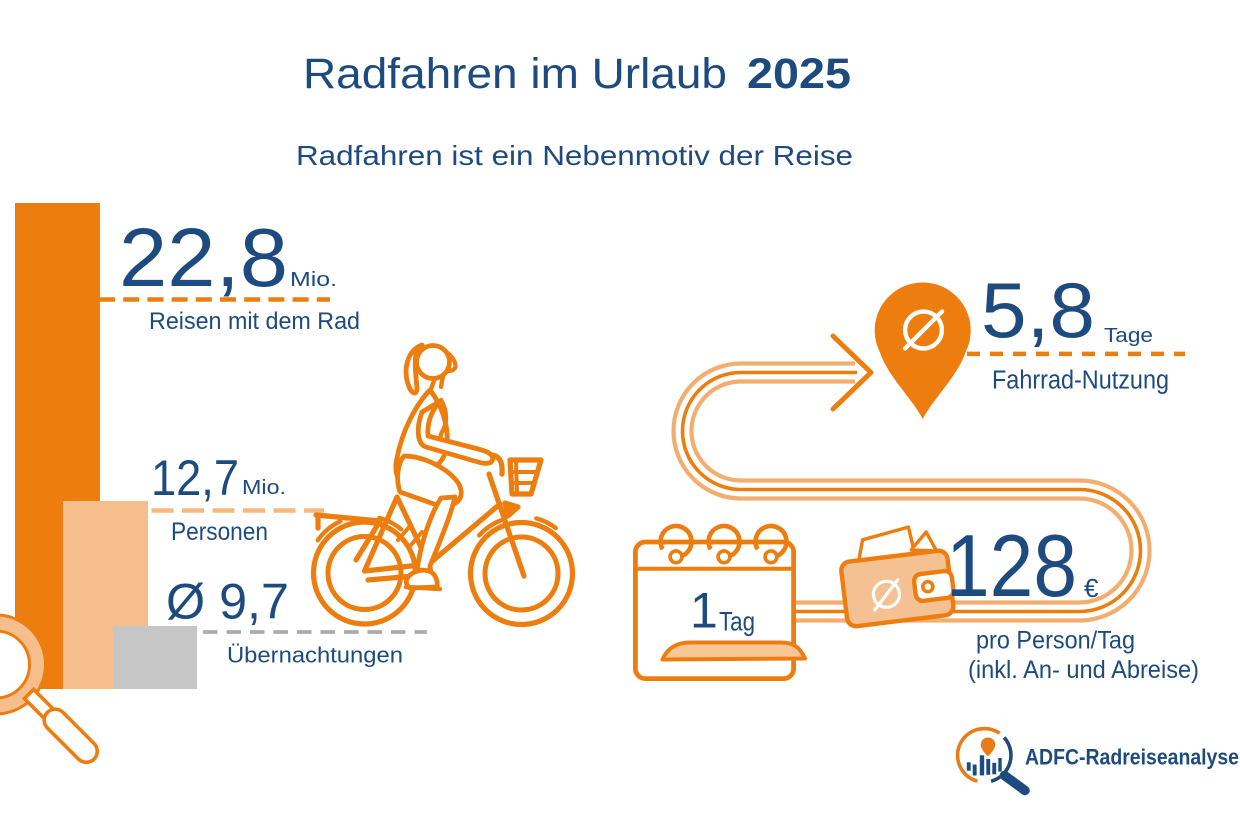 The image size is (1240, 832). I want to click on svg-text: pro Person/Tag, so click(1055, 641).